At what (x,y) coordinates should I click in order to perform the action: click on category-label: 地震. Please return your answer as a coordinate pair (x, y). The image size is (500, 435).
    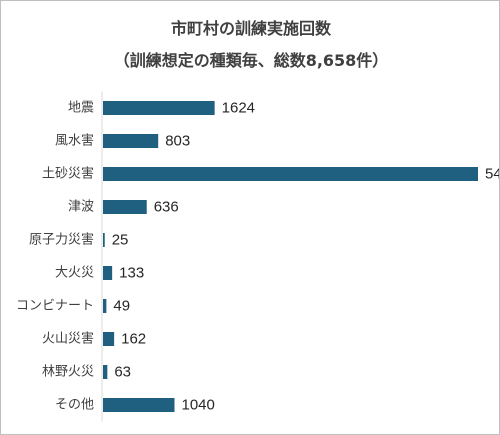
    Looking at the image, I should click on (81, 108).